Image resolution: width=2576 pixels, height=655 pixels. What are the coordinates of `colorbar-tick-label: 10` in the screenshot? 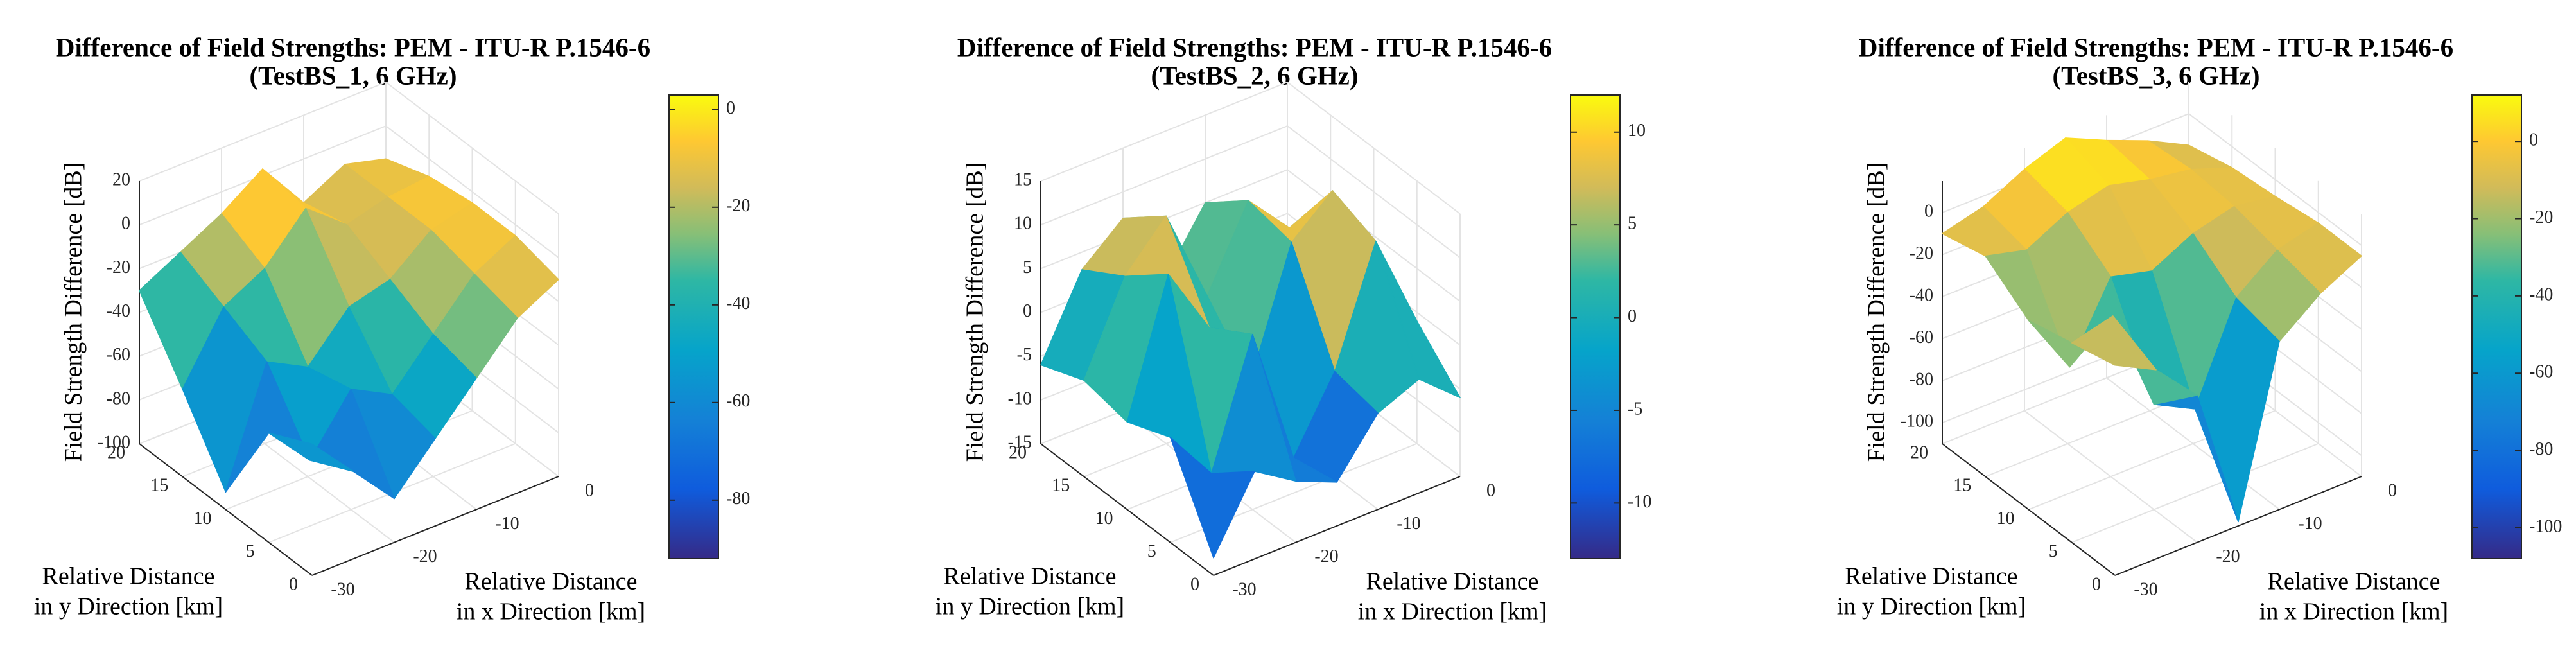 It's located at (1637, 131).